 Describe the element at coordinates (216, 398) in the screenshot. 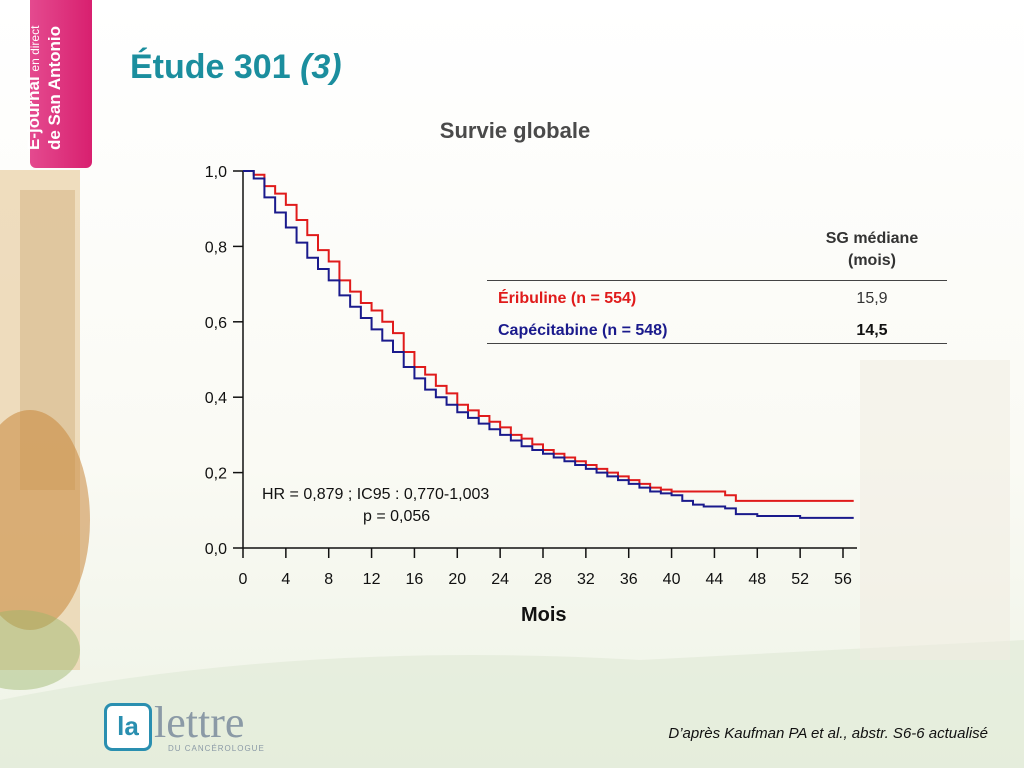

I see `y-tick-label: 0,4` at that location.